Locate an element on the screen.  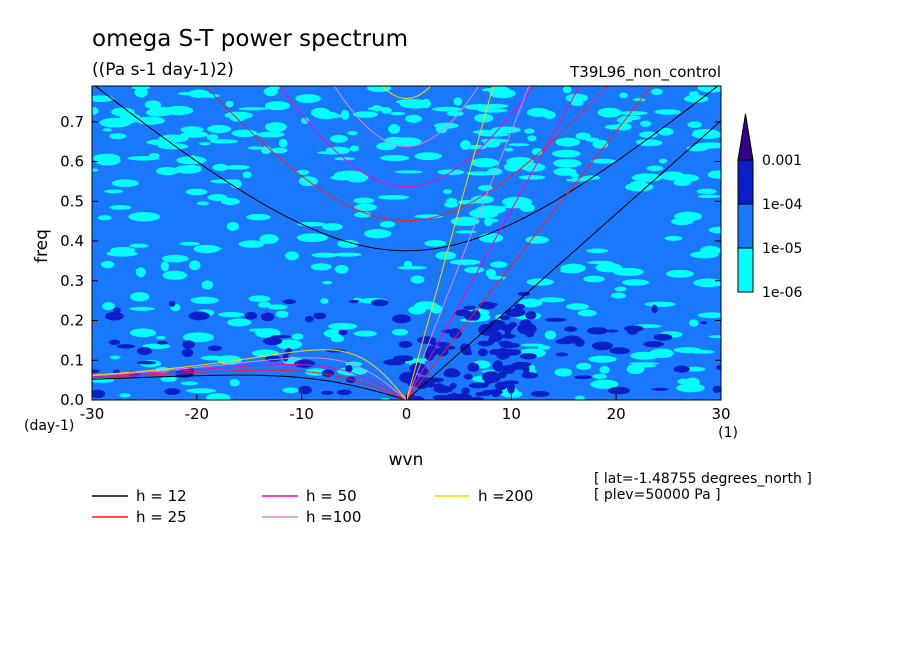
rossby-curve is located at coordinates (249, 384).